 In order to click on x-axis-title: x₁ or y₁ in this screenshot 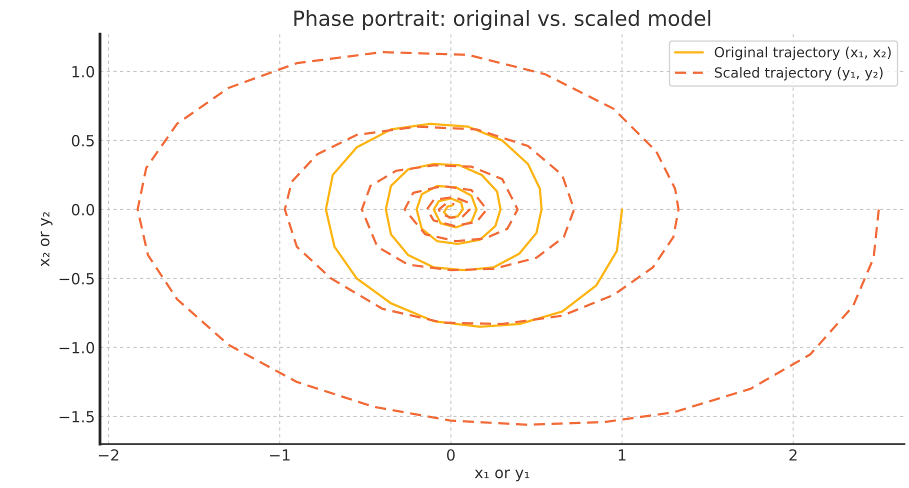, I will do `click(502, 476)`.